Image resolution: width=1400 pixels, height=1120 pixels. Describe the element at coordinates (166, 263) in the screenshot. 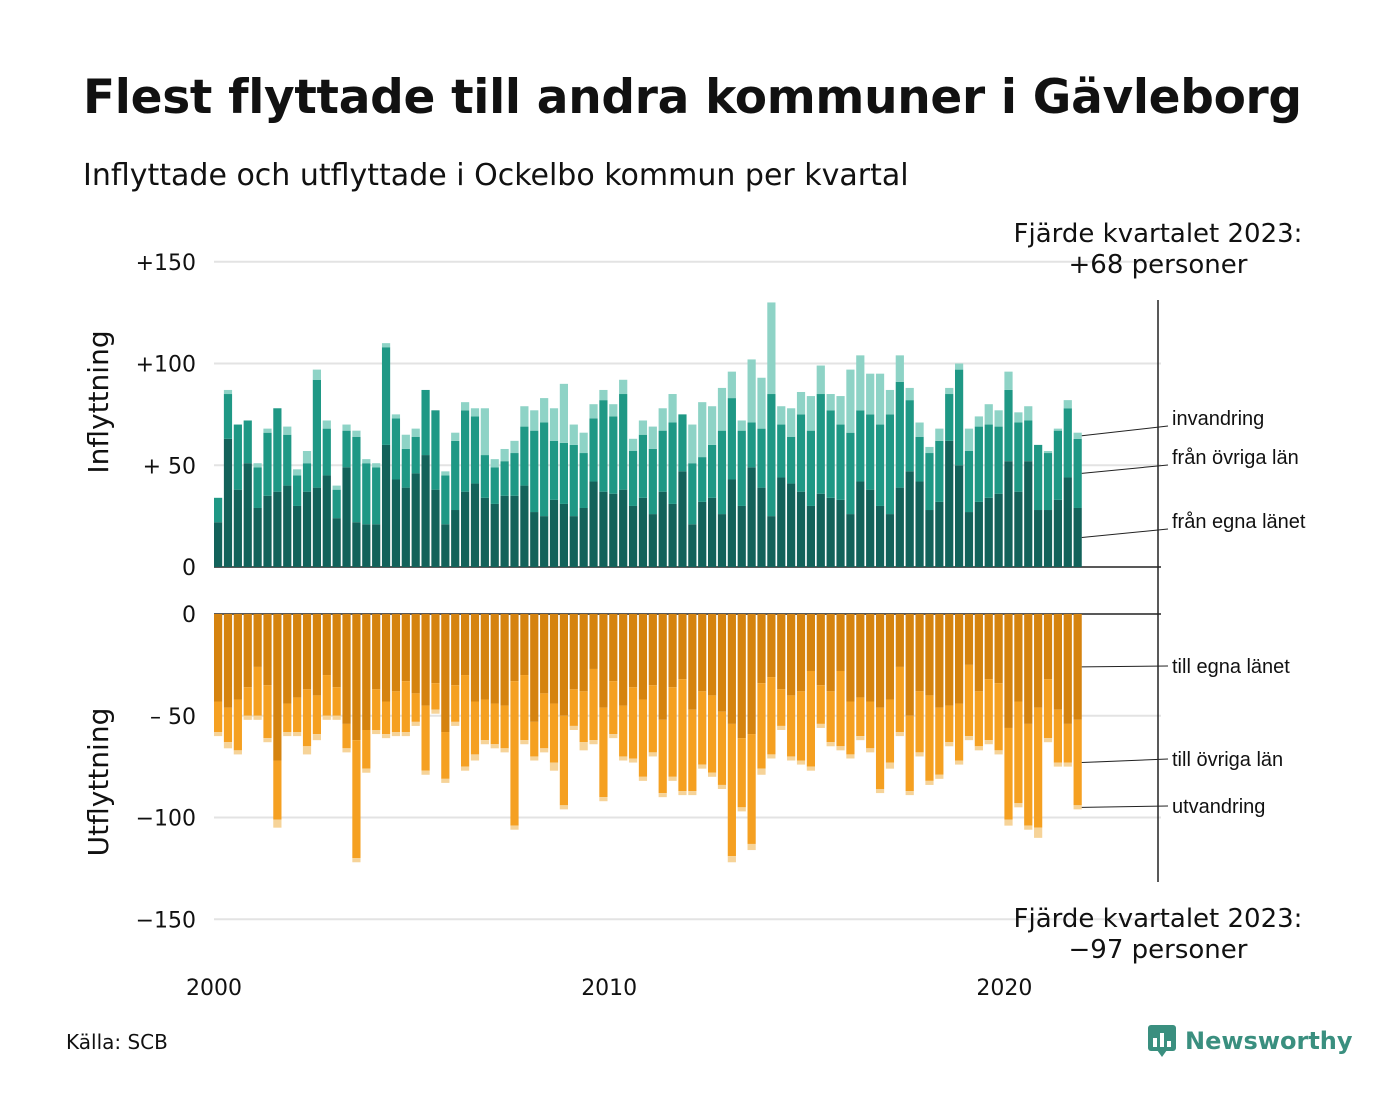

I see `top-y-tick-label: +150` at that location.